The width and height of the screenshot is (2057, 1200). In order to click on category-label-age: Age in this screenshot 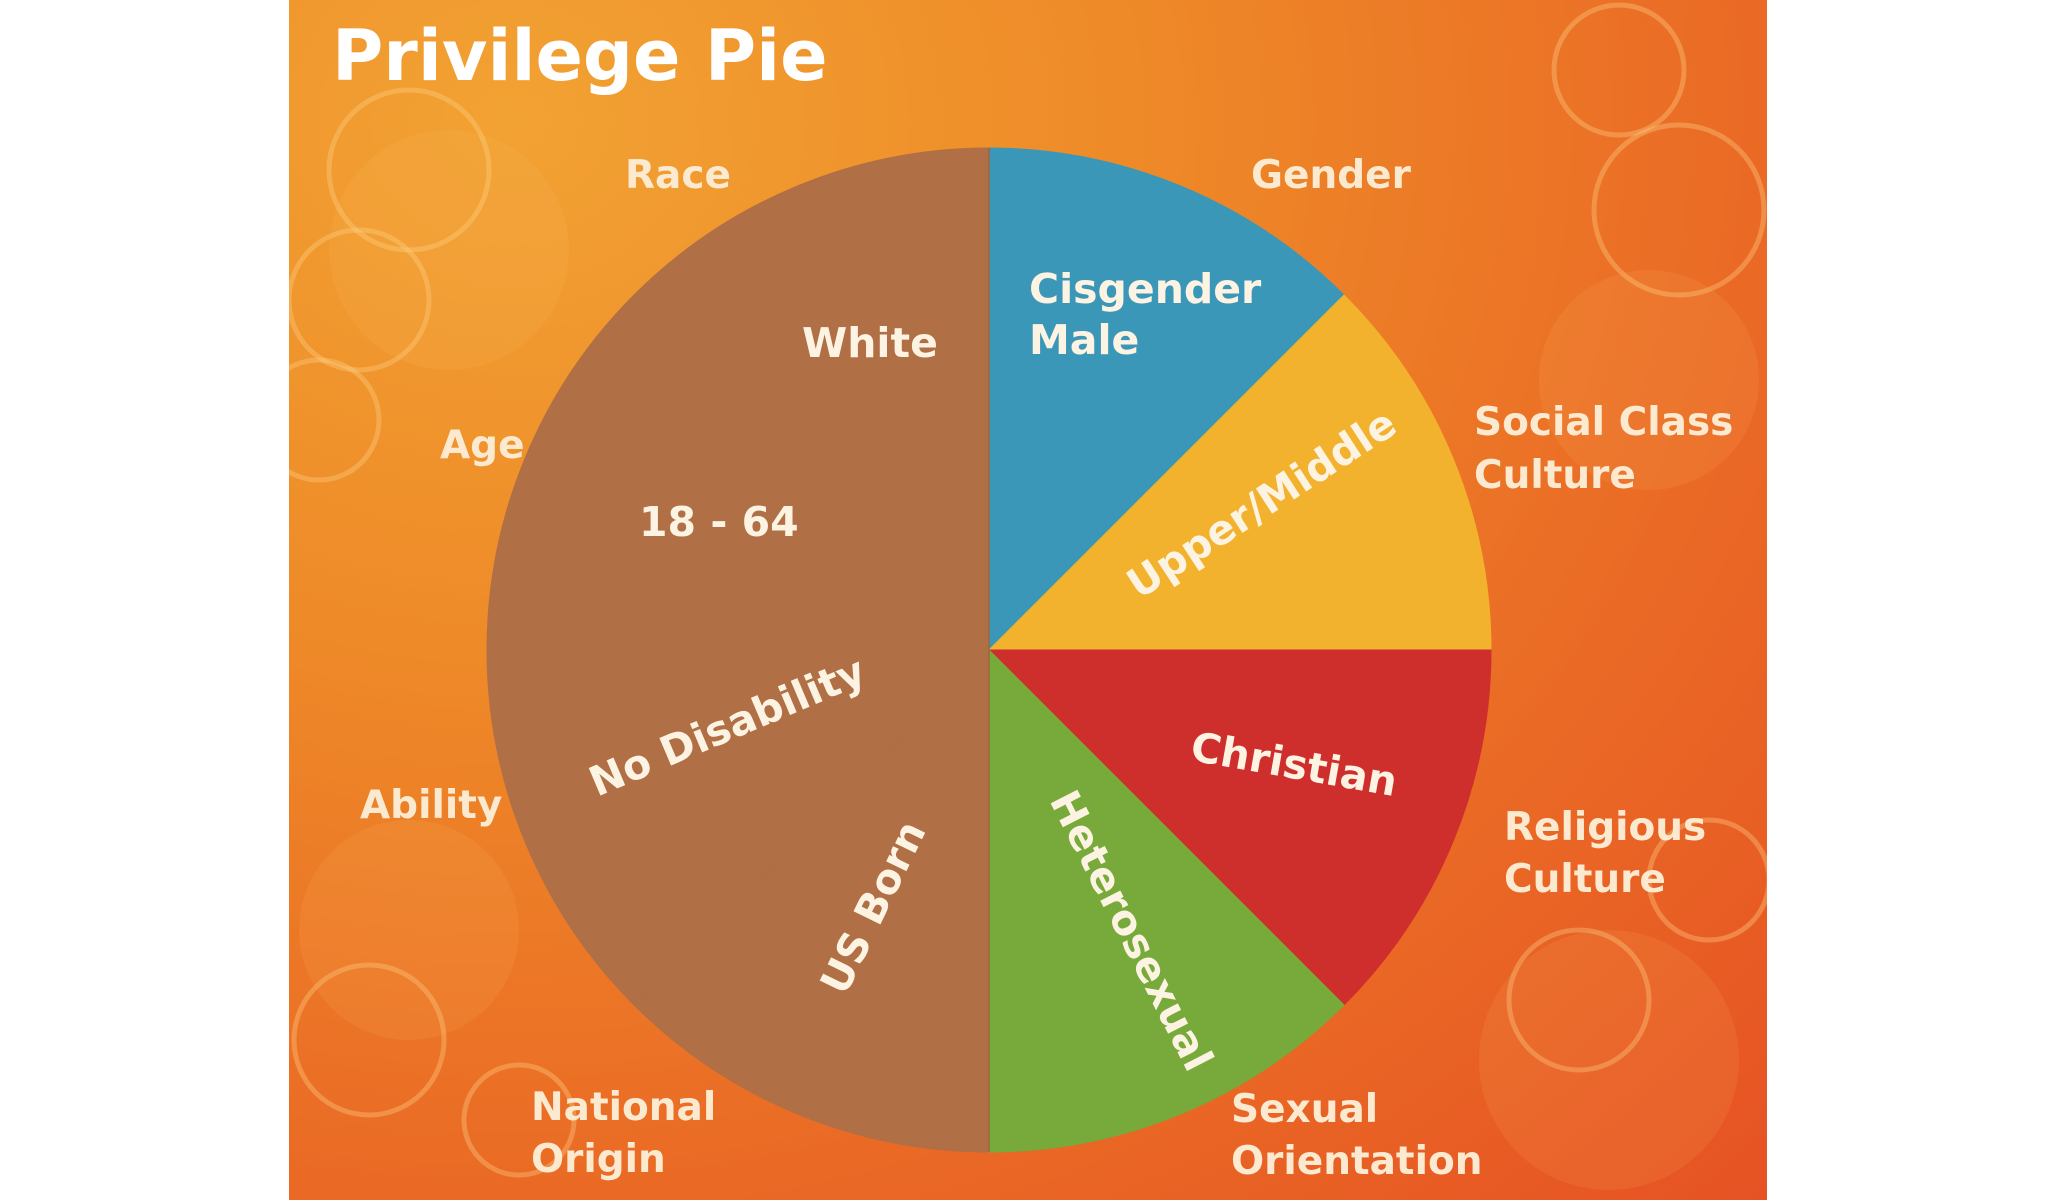, I will do `click(482, 445)`.